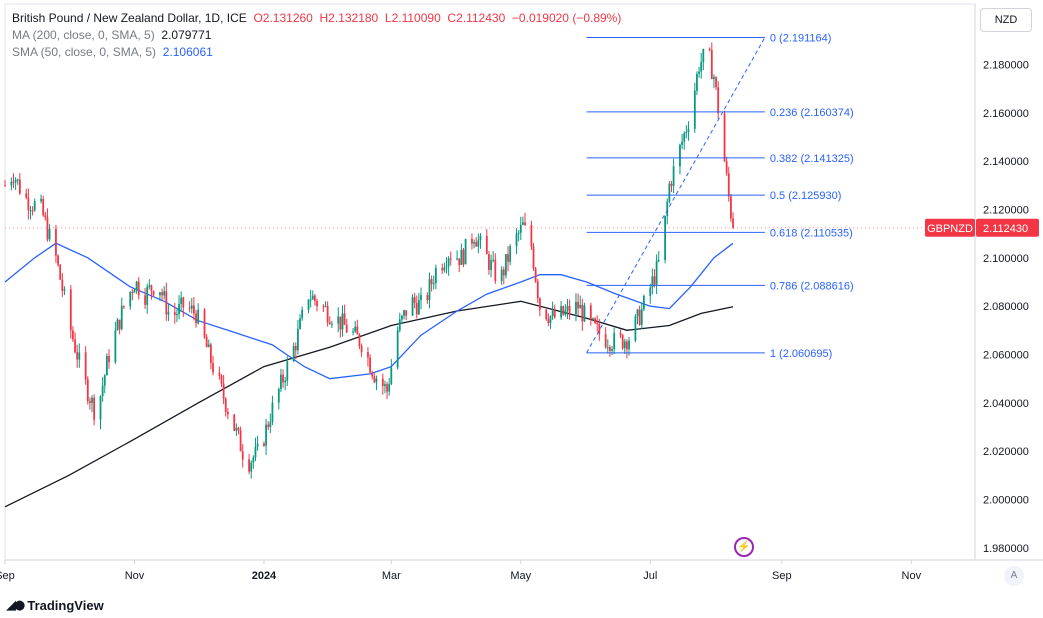 This screenshot has width=1043, height=618. I want to click on x-tick-label: Jul, so click(650, 576).